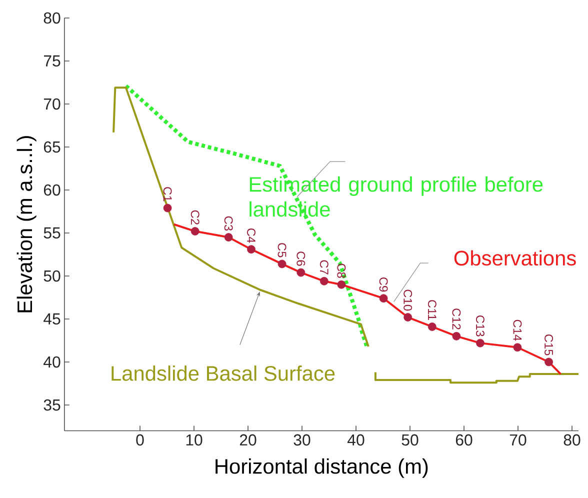 Image resolution: width=588 pixels, height=498 pixels. Describe the element at coordinates (52, 104) in the screenshot. I see `y-tick-label: 70` at that location.